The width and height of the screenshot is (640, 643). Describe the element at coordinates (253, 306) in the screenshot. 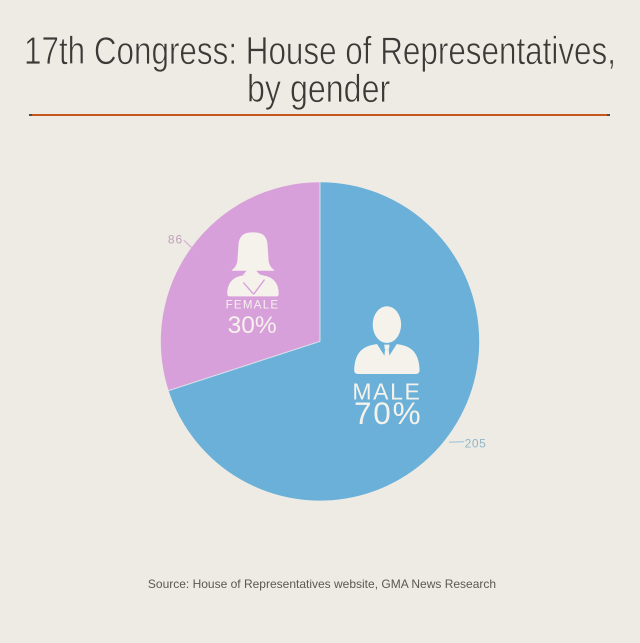

I see `svg-text: FEMALE` at that location.